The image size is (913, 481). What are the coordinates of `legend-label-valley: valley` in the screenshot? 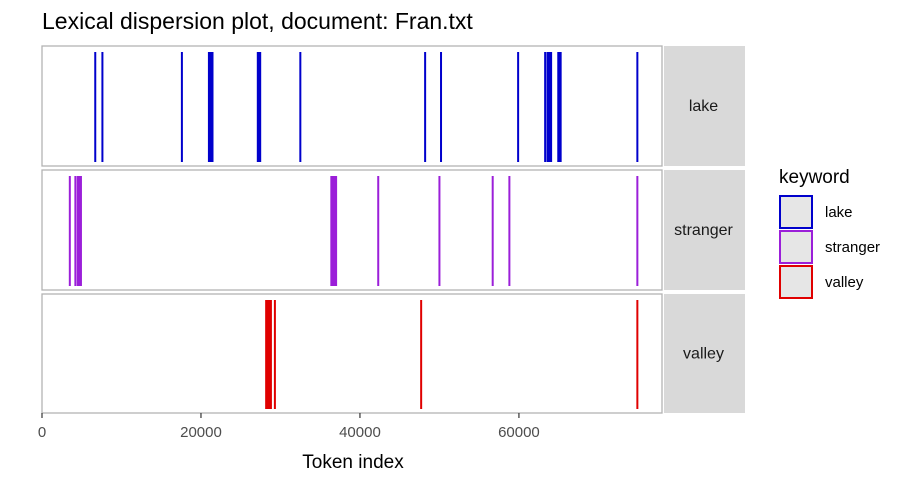 It's located at (844, 282).